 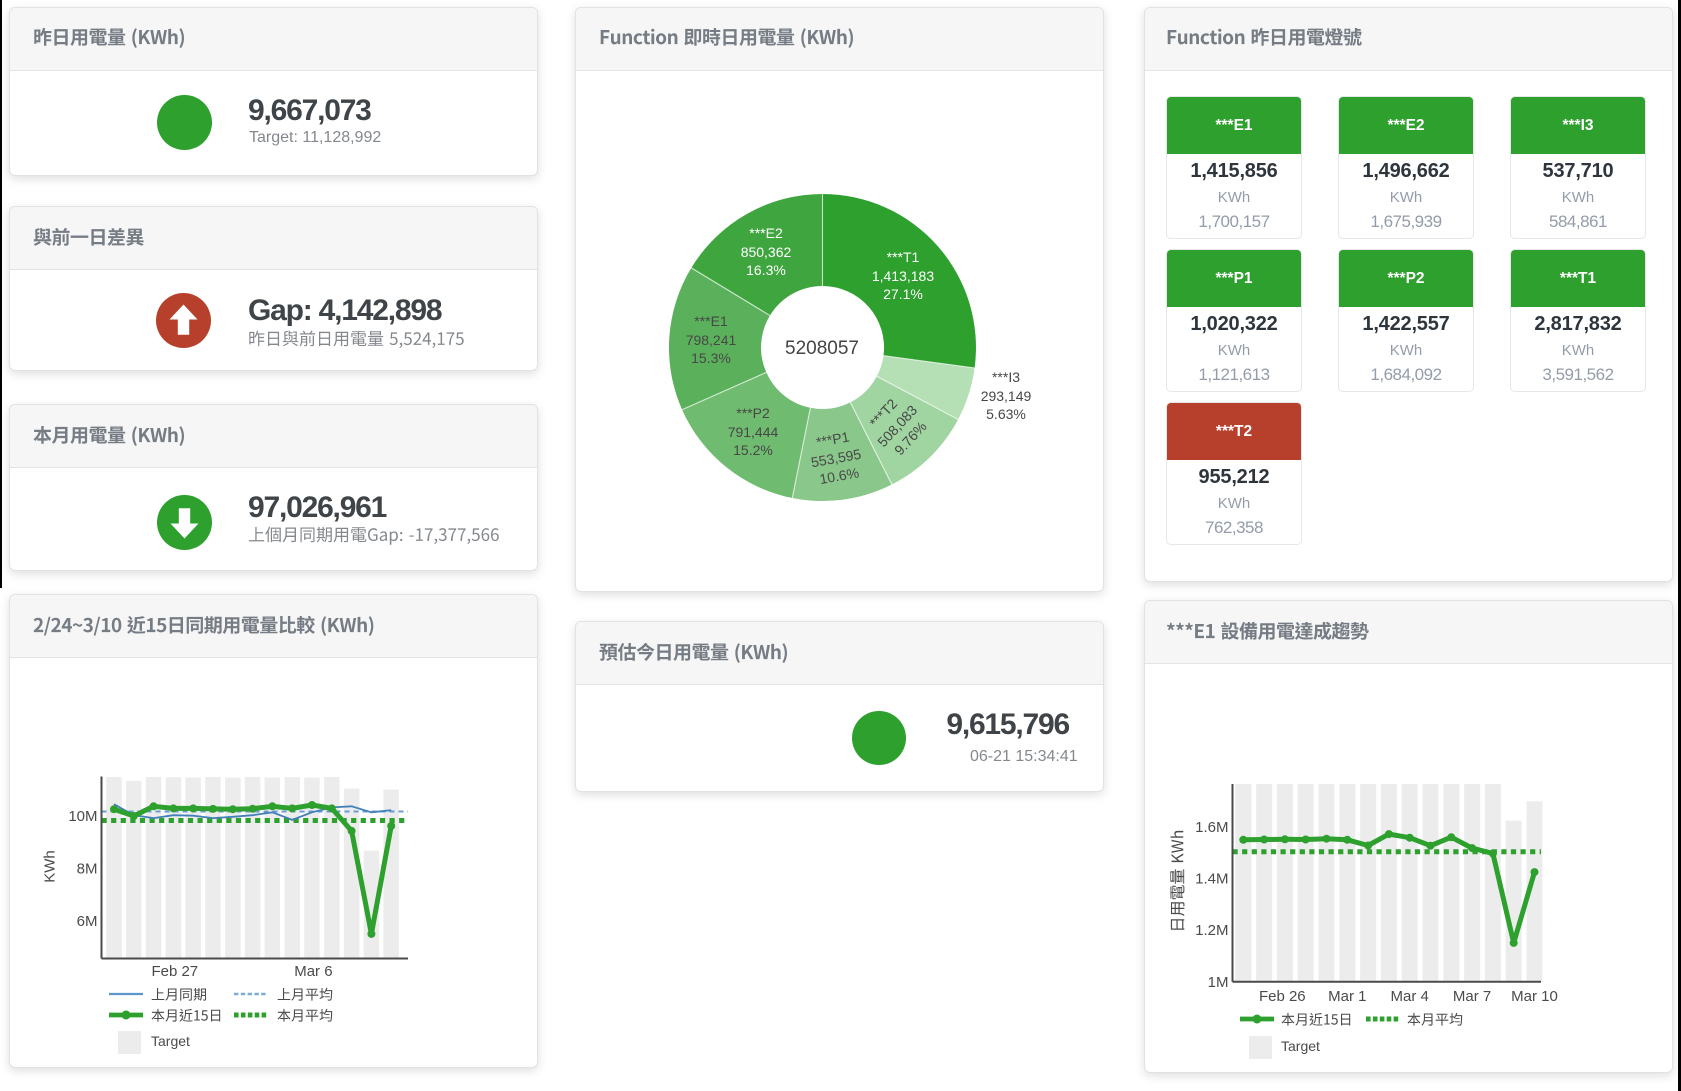 What do you see at coordinates (1282, 996) in the screenshot?
I see `svg-text: Feb 26` at bounding box center [1282, 996].